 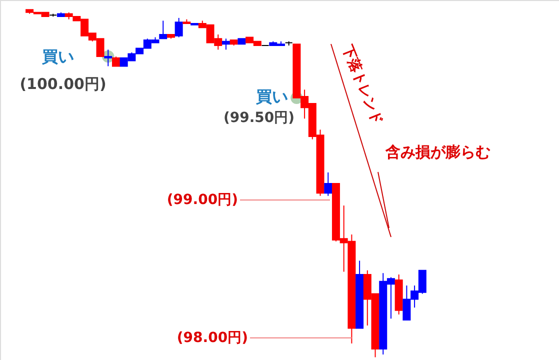 I want to click on ref-line-label: (99.00円), so click(x=202, y=200).